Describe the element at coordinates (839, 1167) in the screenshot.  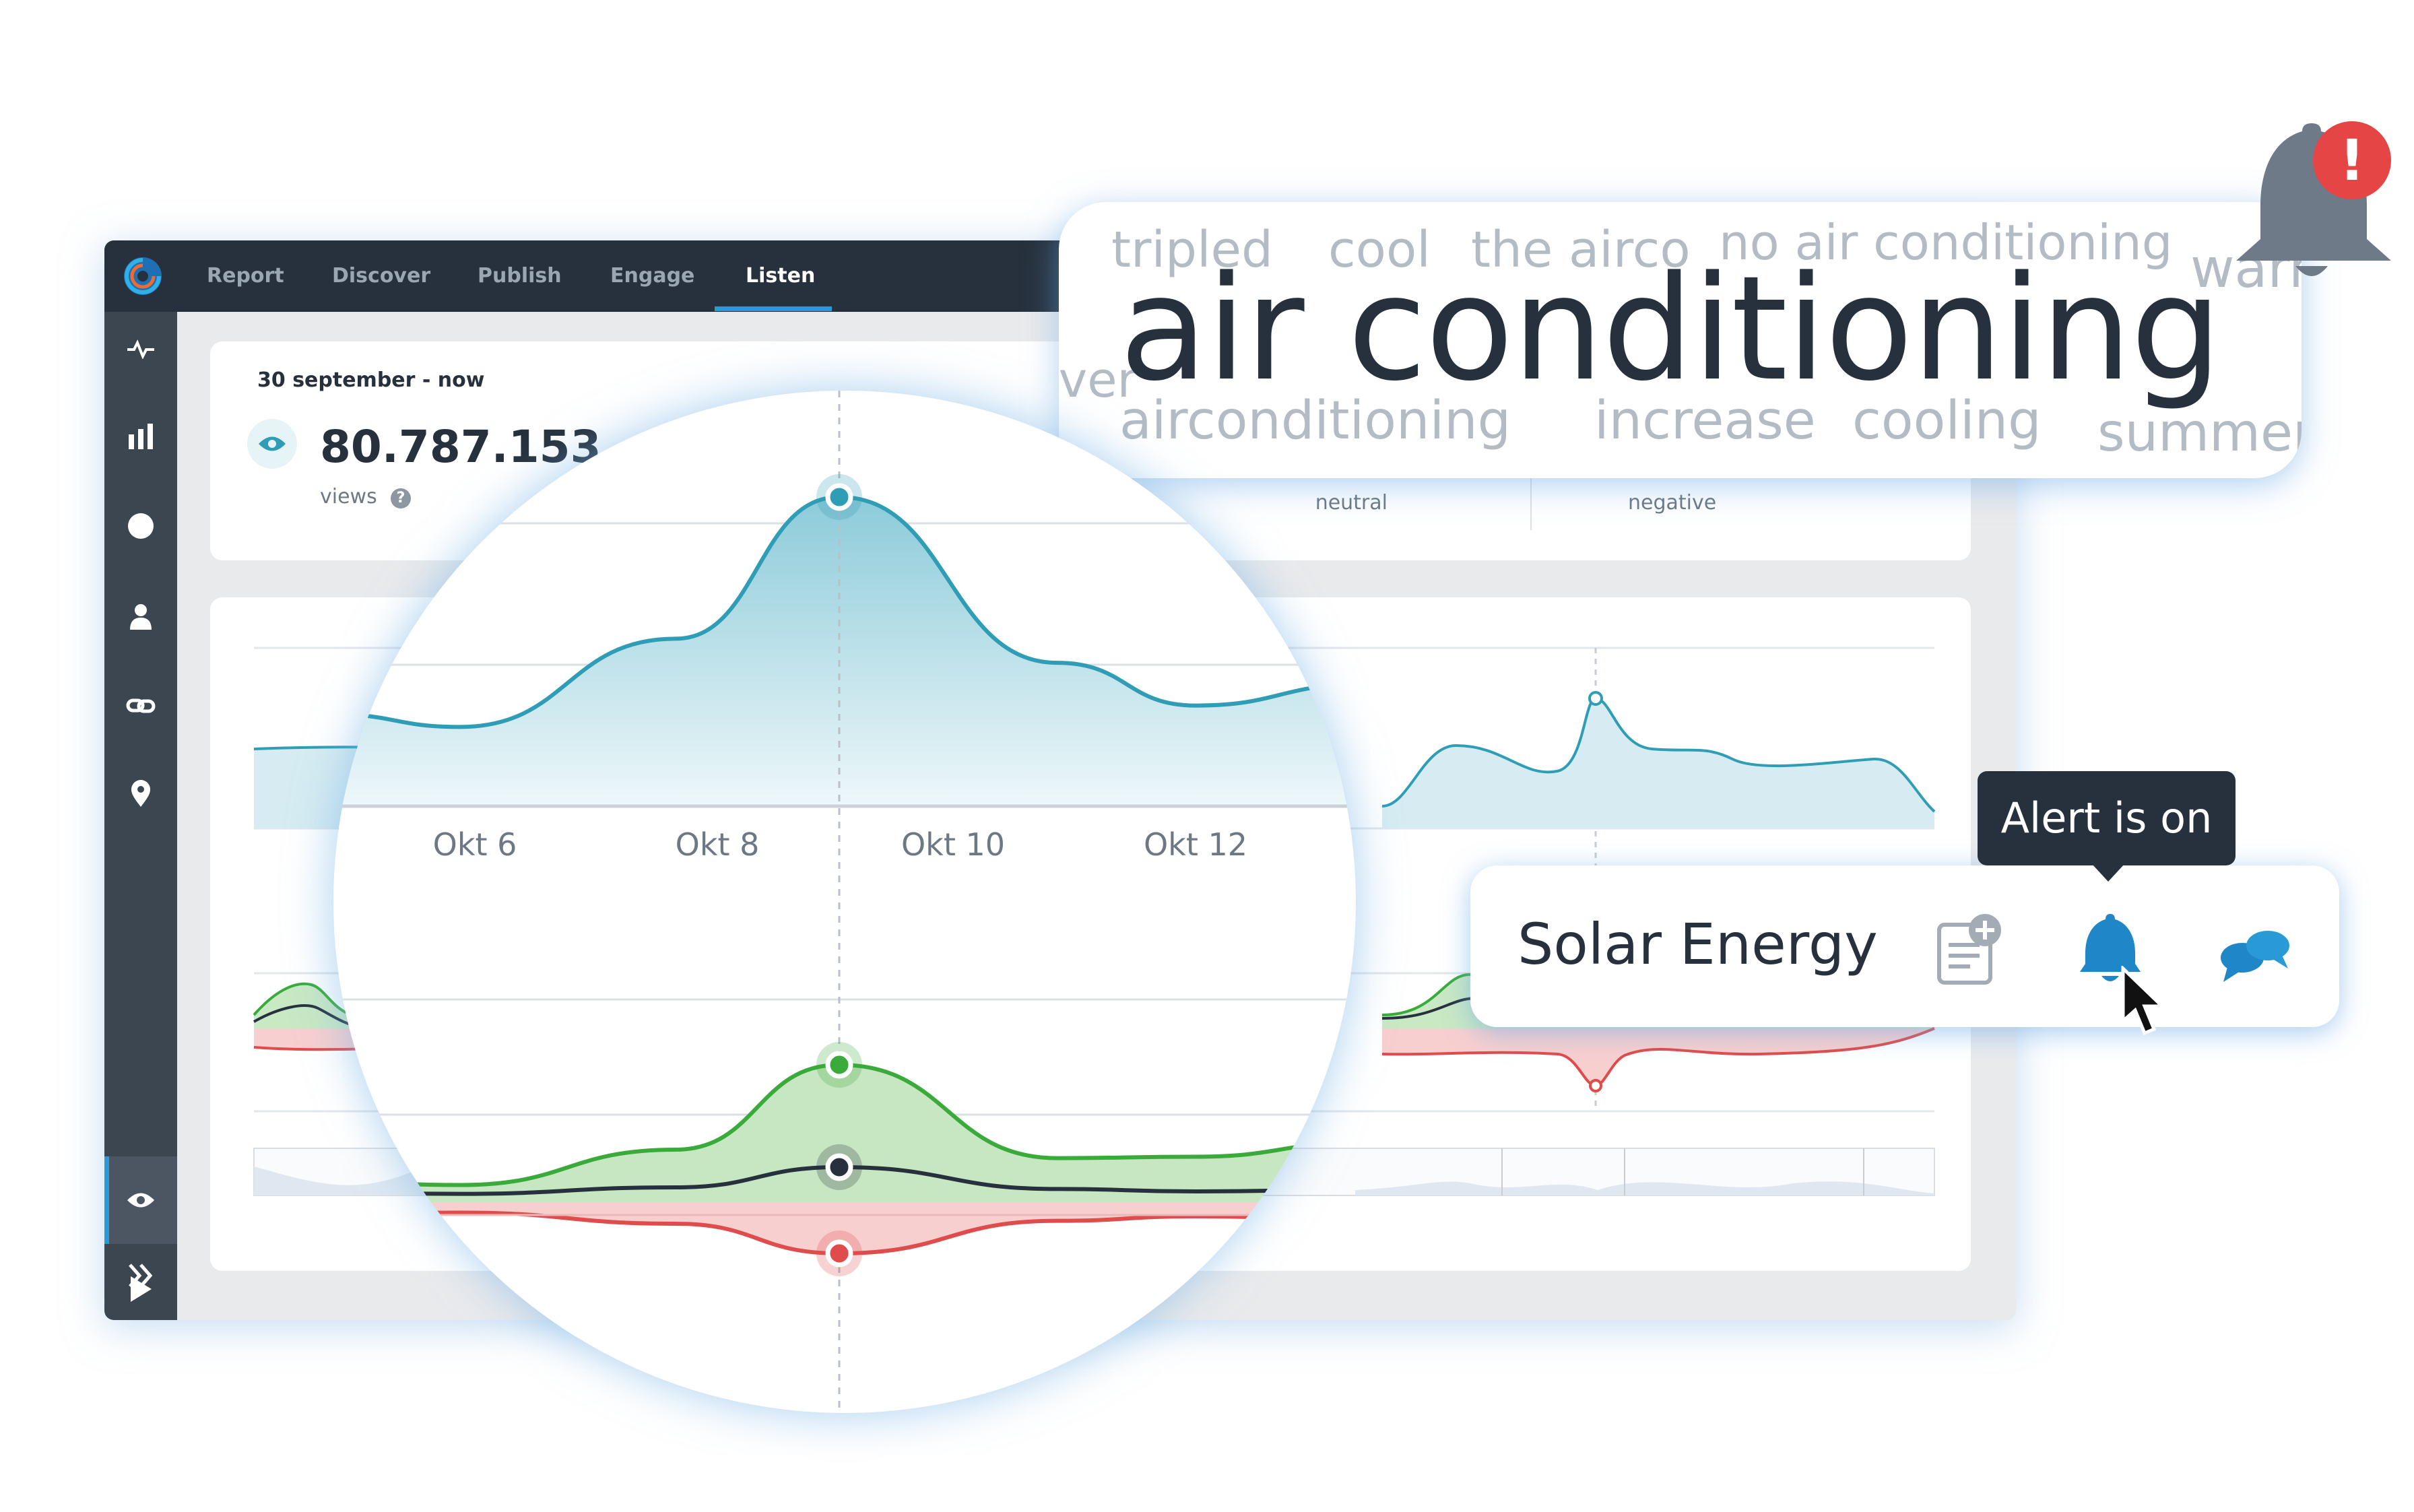
I see `neutral-peak-point` at that location.